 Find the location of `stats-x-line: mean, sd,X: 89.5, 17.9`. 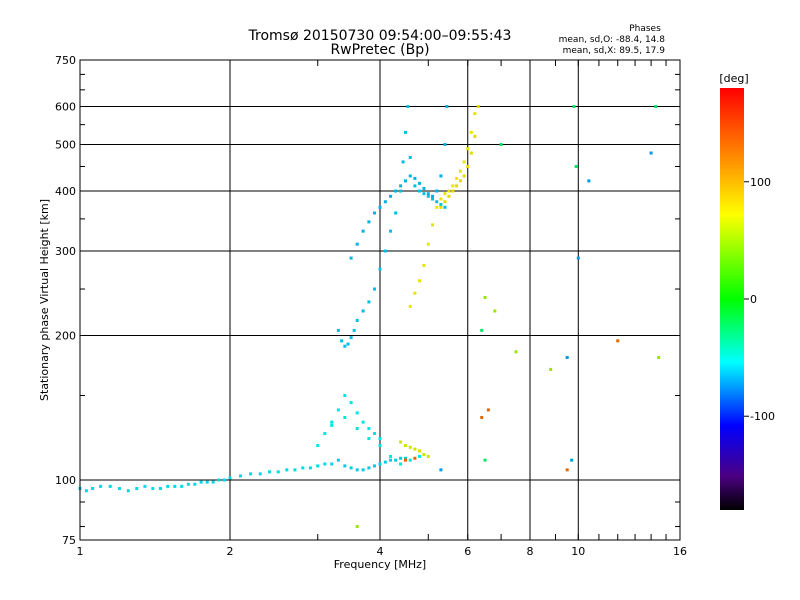

stats-x-line: mean, sd,X: 89.5, 17.9 is located at coordinates (614, 51).